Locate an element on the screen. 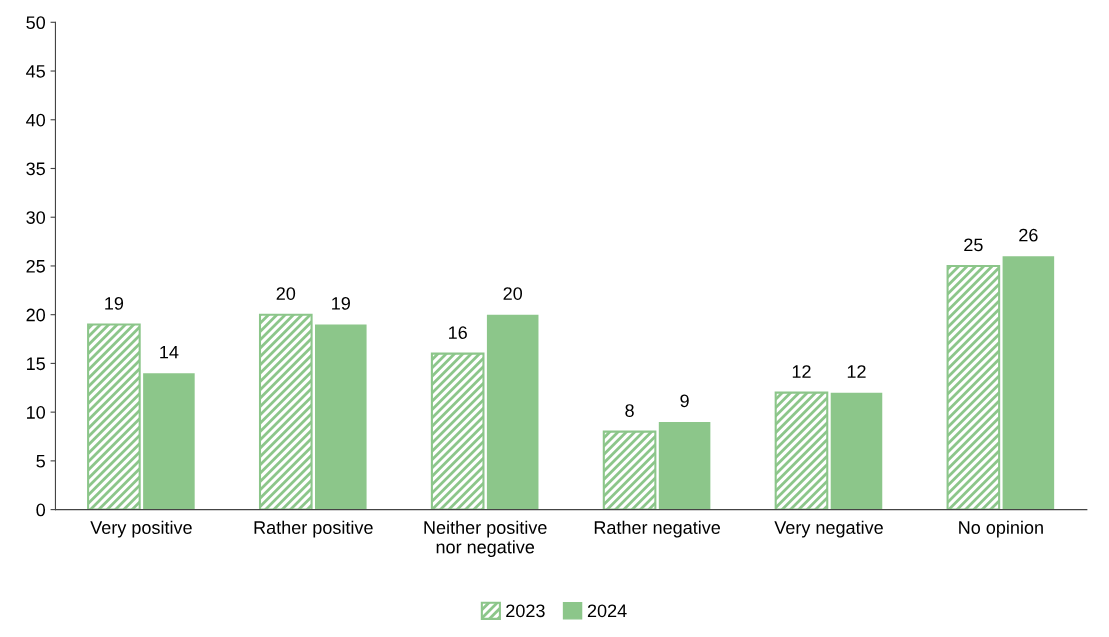 The height and width of the screenshot is (637, 1109). data-label: 14 is located at coordinates (169, 352).